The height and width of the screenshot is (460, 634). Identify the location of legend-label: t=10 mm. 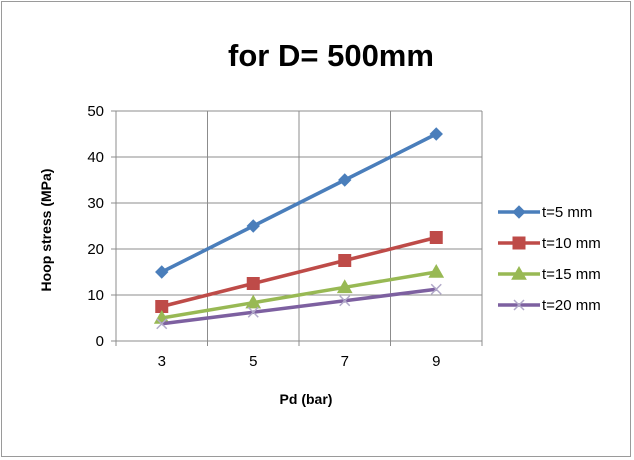
(571, 243).